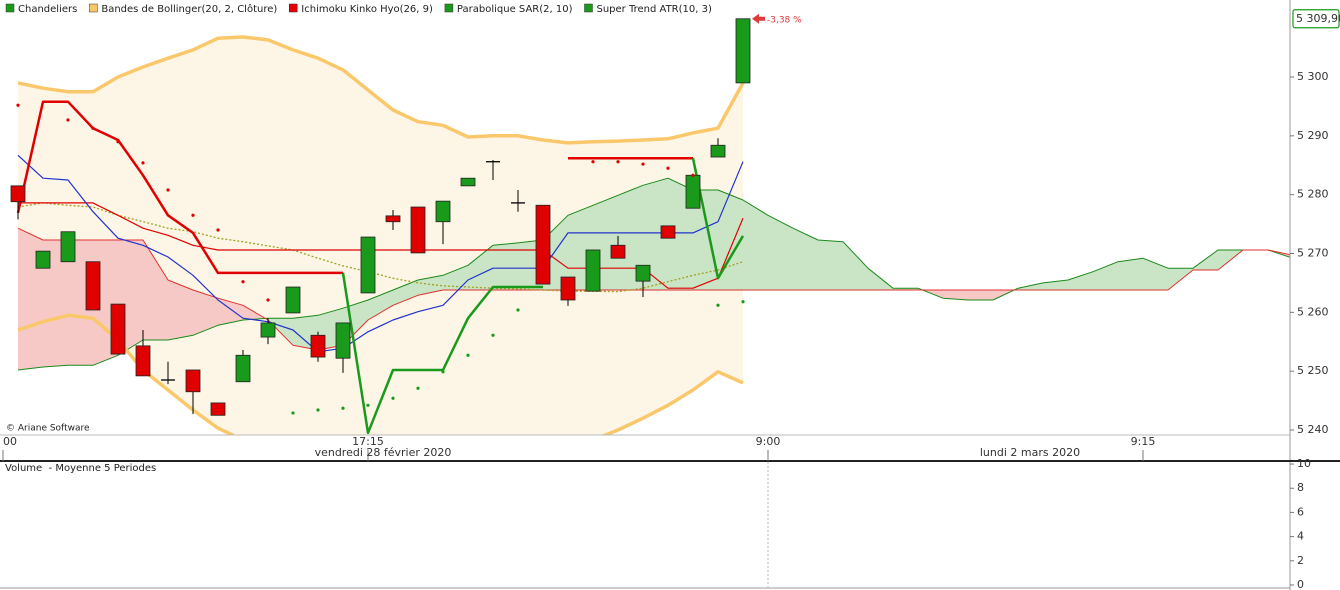 Image resolution: width=1340 pixels, height=590 pixels. Describe the element at coordinates (383, 452) in the screenshot. I see `date-label: vendredi 28 février 2020` at that location.